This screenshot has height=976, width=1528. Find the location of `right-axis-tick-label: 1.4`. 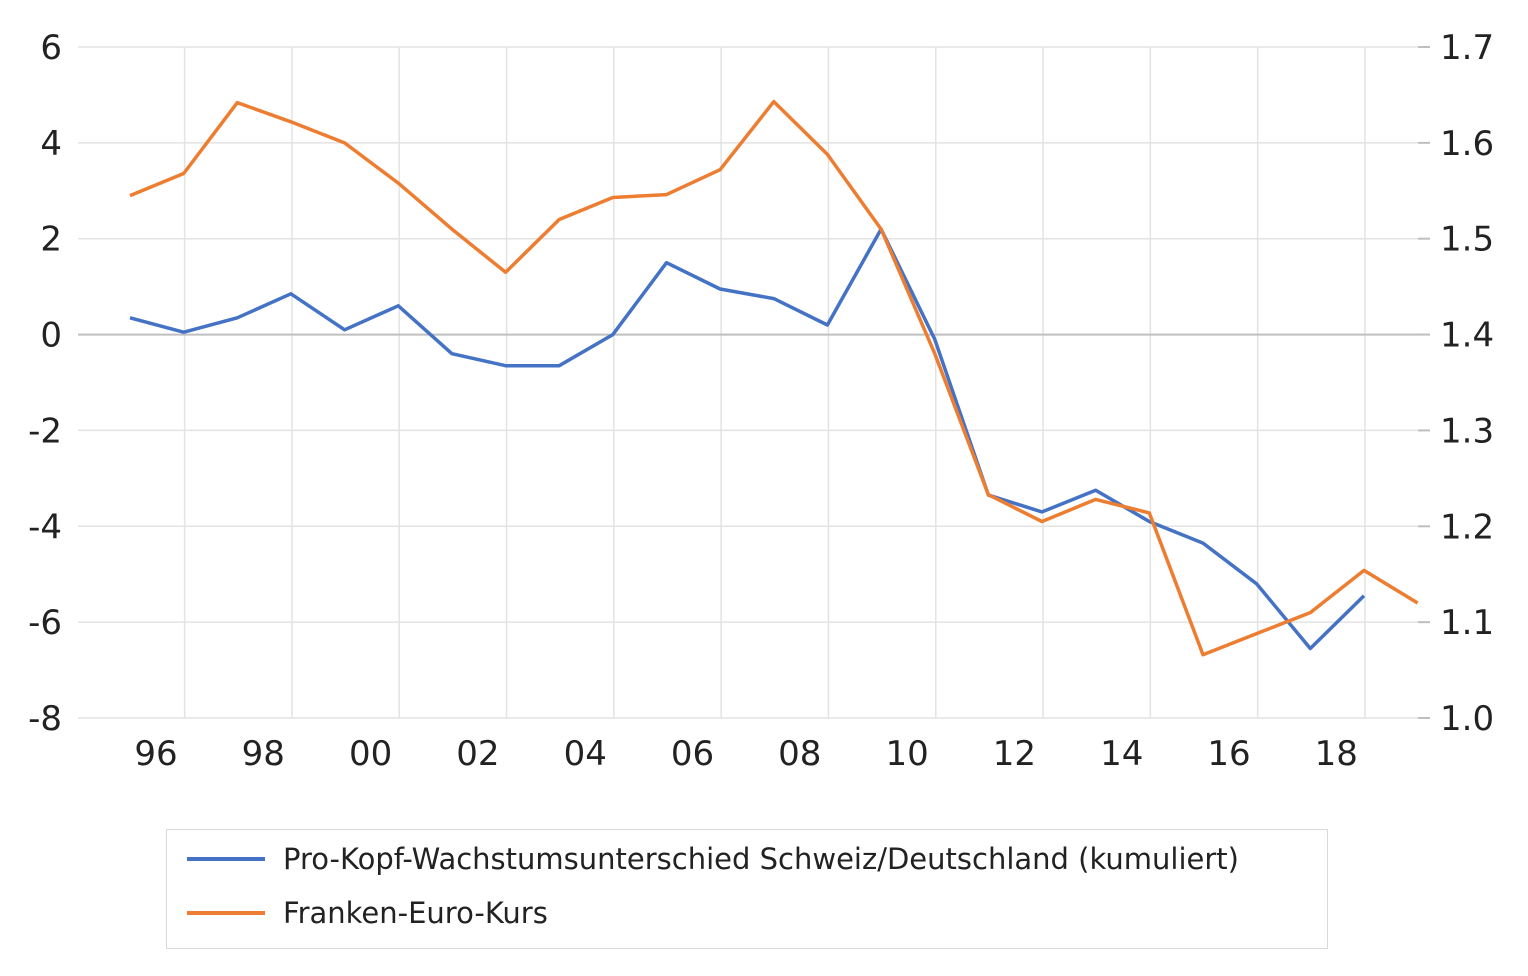

right-axis-tick-label: 1.4 is located at coordinates (1467, 336).